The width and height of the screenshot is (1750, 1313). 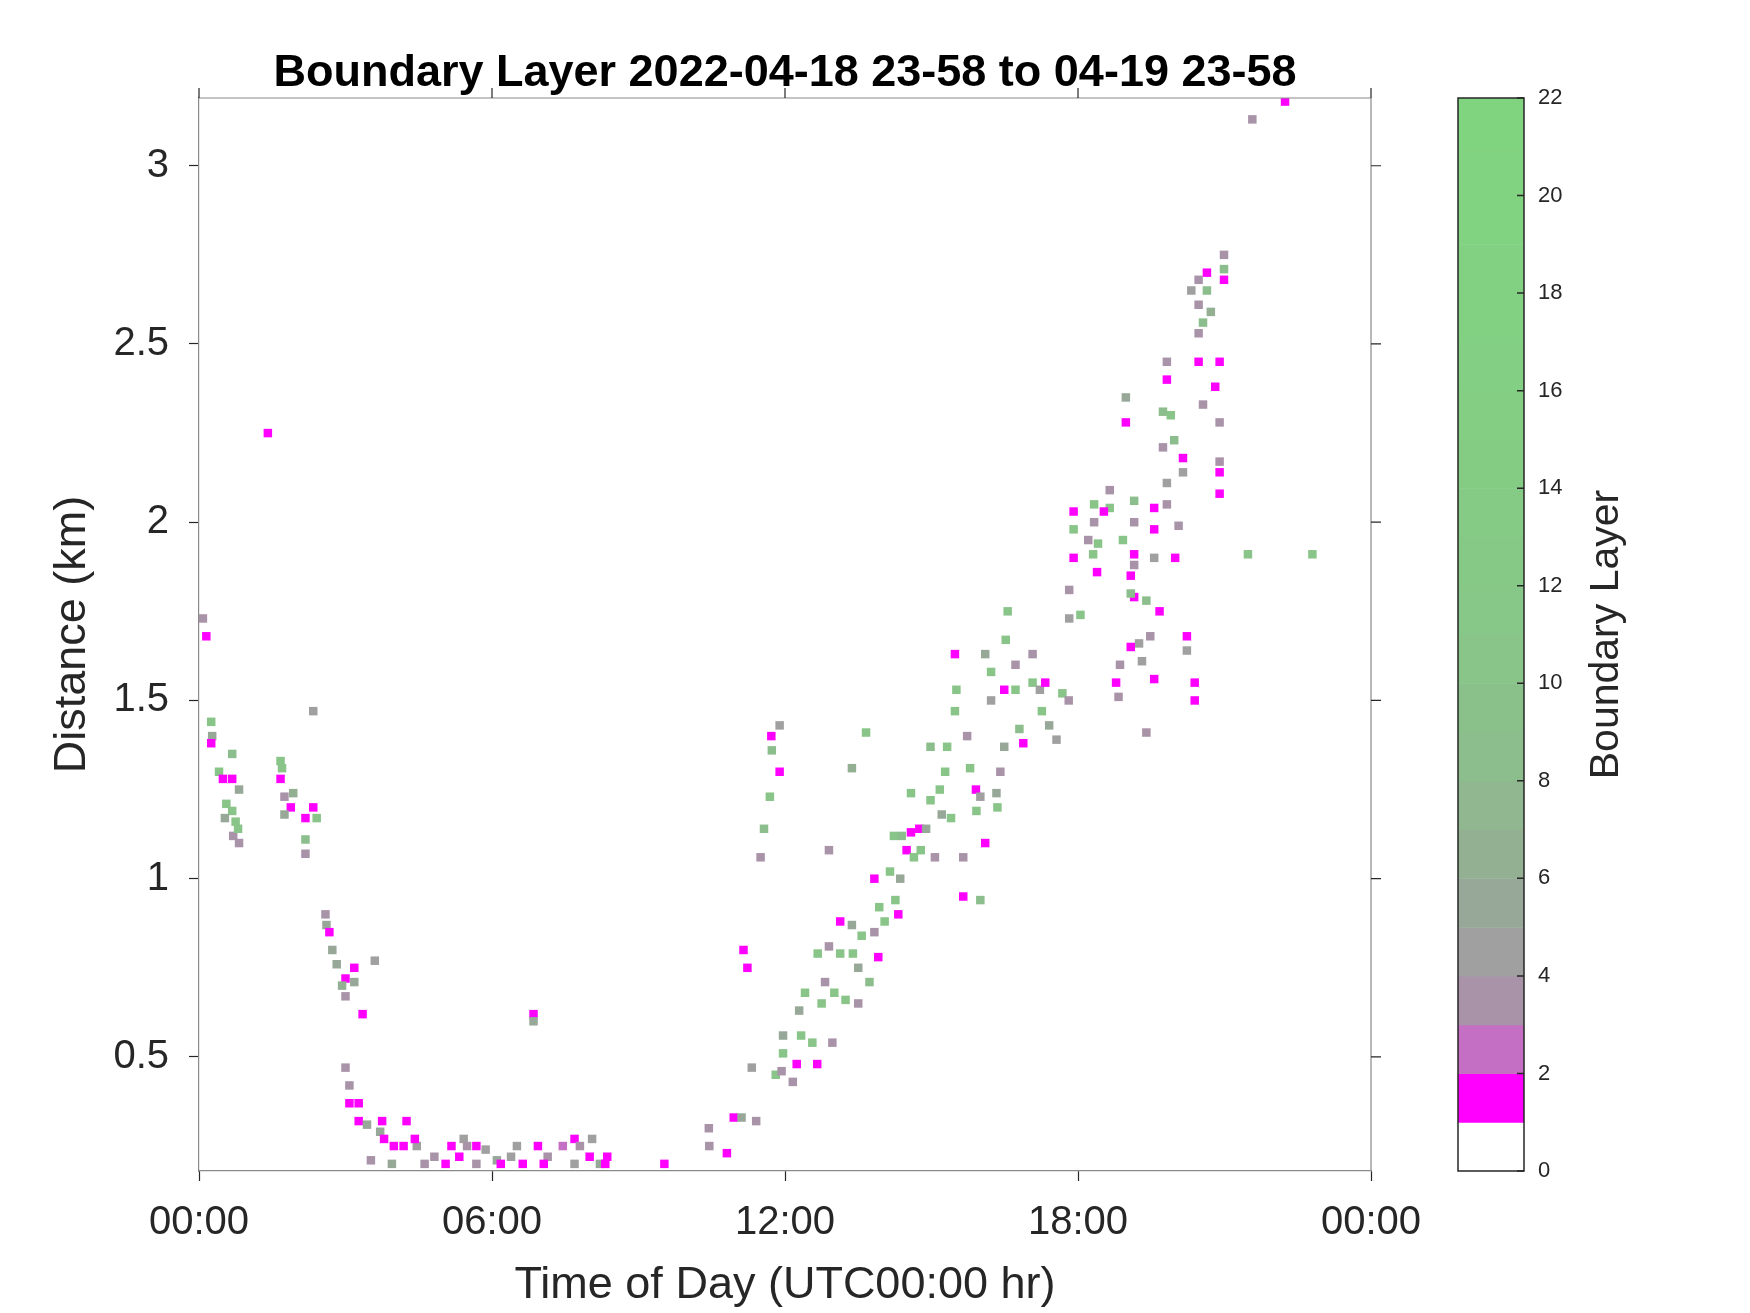 I want to click on y-tick-label: 2.5, so click(x=141, y=341).